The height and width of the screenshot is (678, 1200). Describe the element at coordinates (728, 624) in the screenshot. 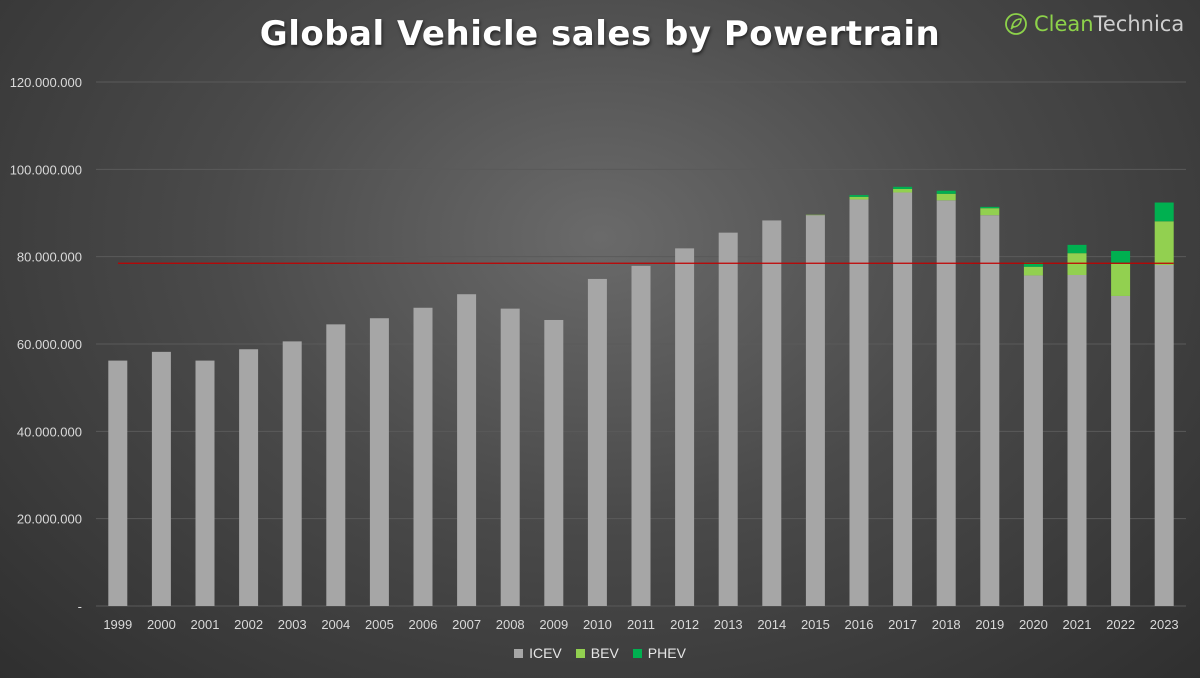

I see `x-tick-label: 2013` at that location.